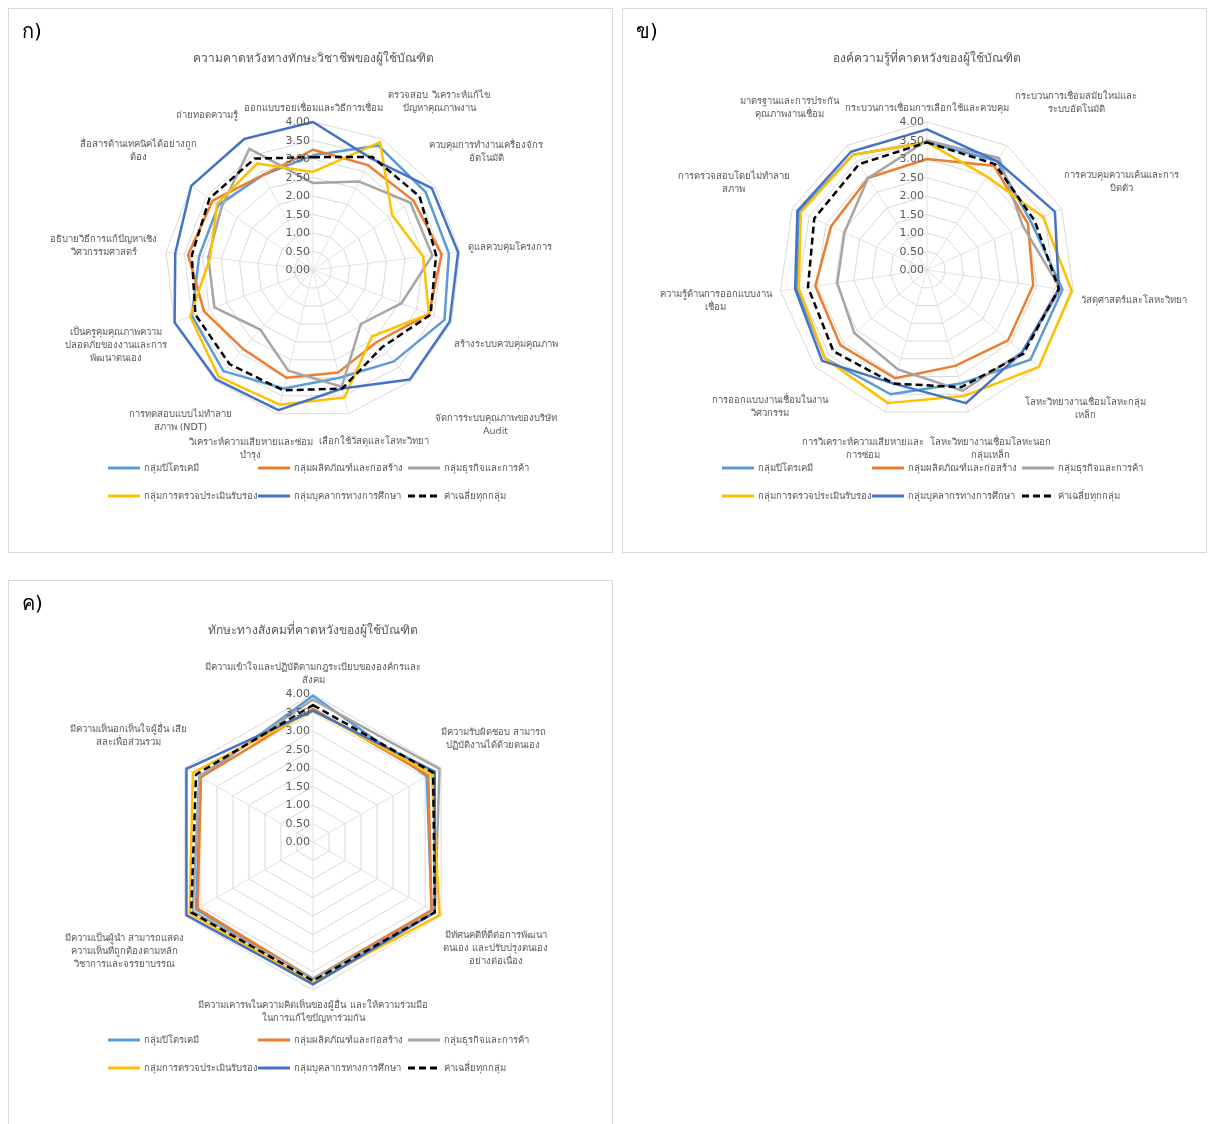 This screenshot has width=1215, height=1124. Describe the element at coordinates (506, 343) in the screenshot. I see `spoke-label: สร้างระบบควบคุมคุณภาพ` at that location.